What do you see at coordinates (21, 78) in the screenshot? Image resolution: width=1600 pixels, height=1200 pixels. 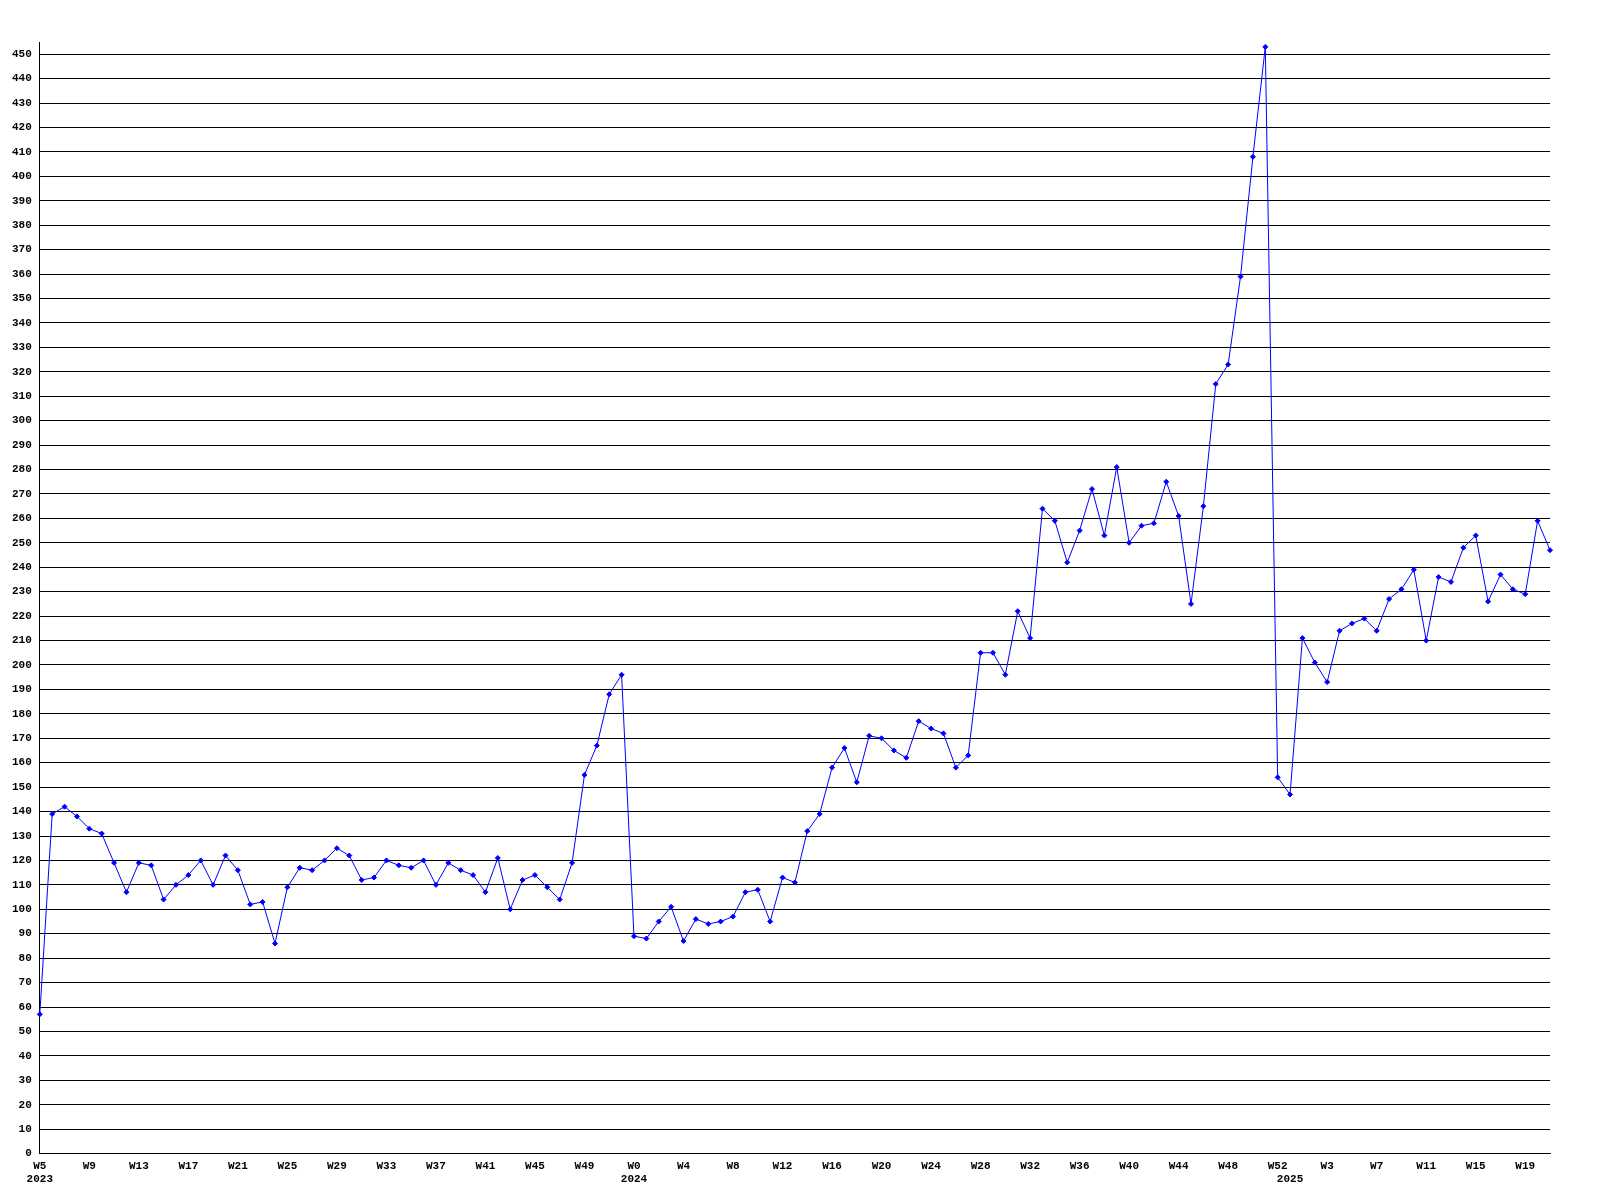 I see `y-tick-label: 440` at bounding box center [21, 78].